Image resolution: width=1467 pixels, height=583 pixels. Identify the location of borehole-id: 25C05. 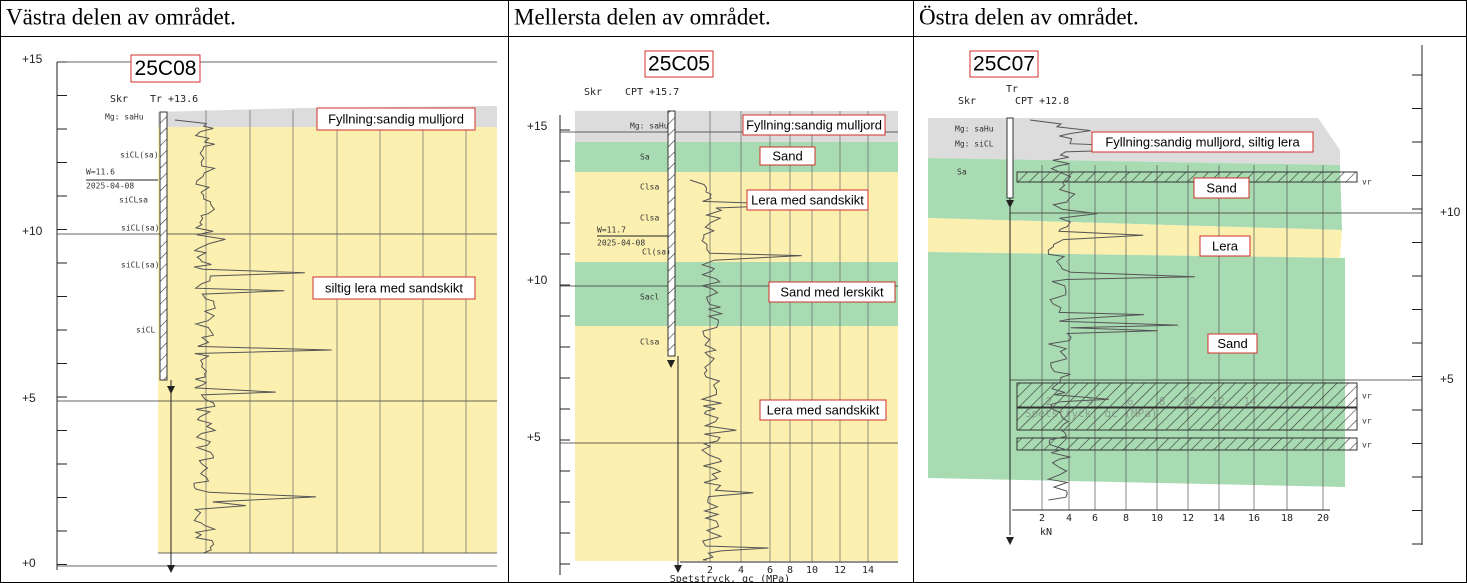
(679, 64).